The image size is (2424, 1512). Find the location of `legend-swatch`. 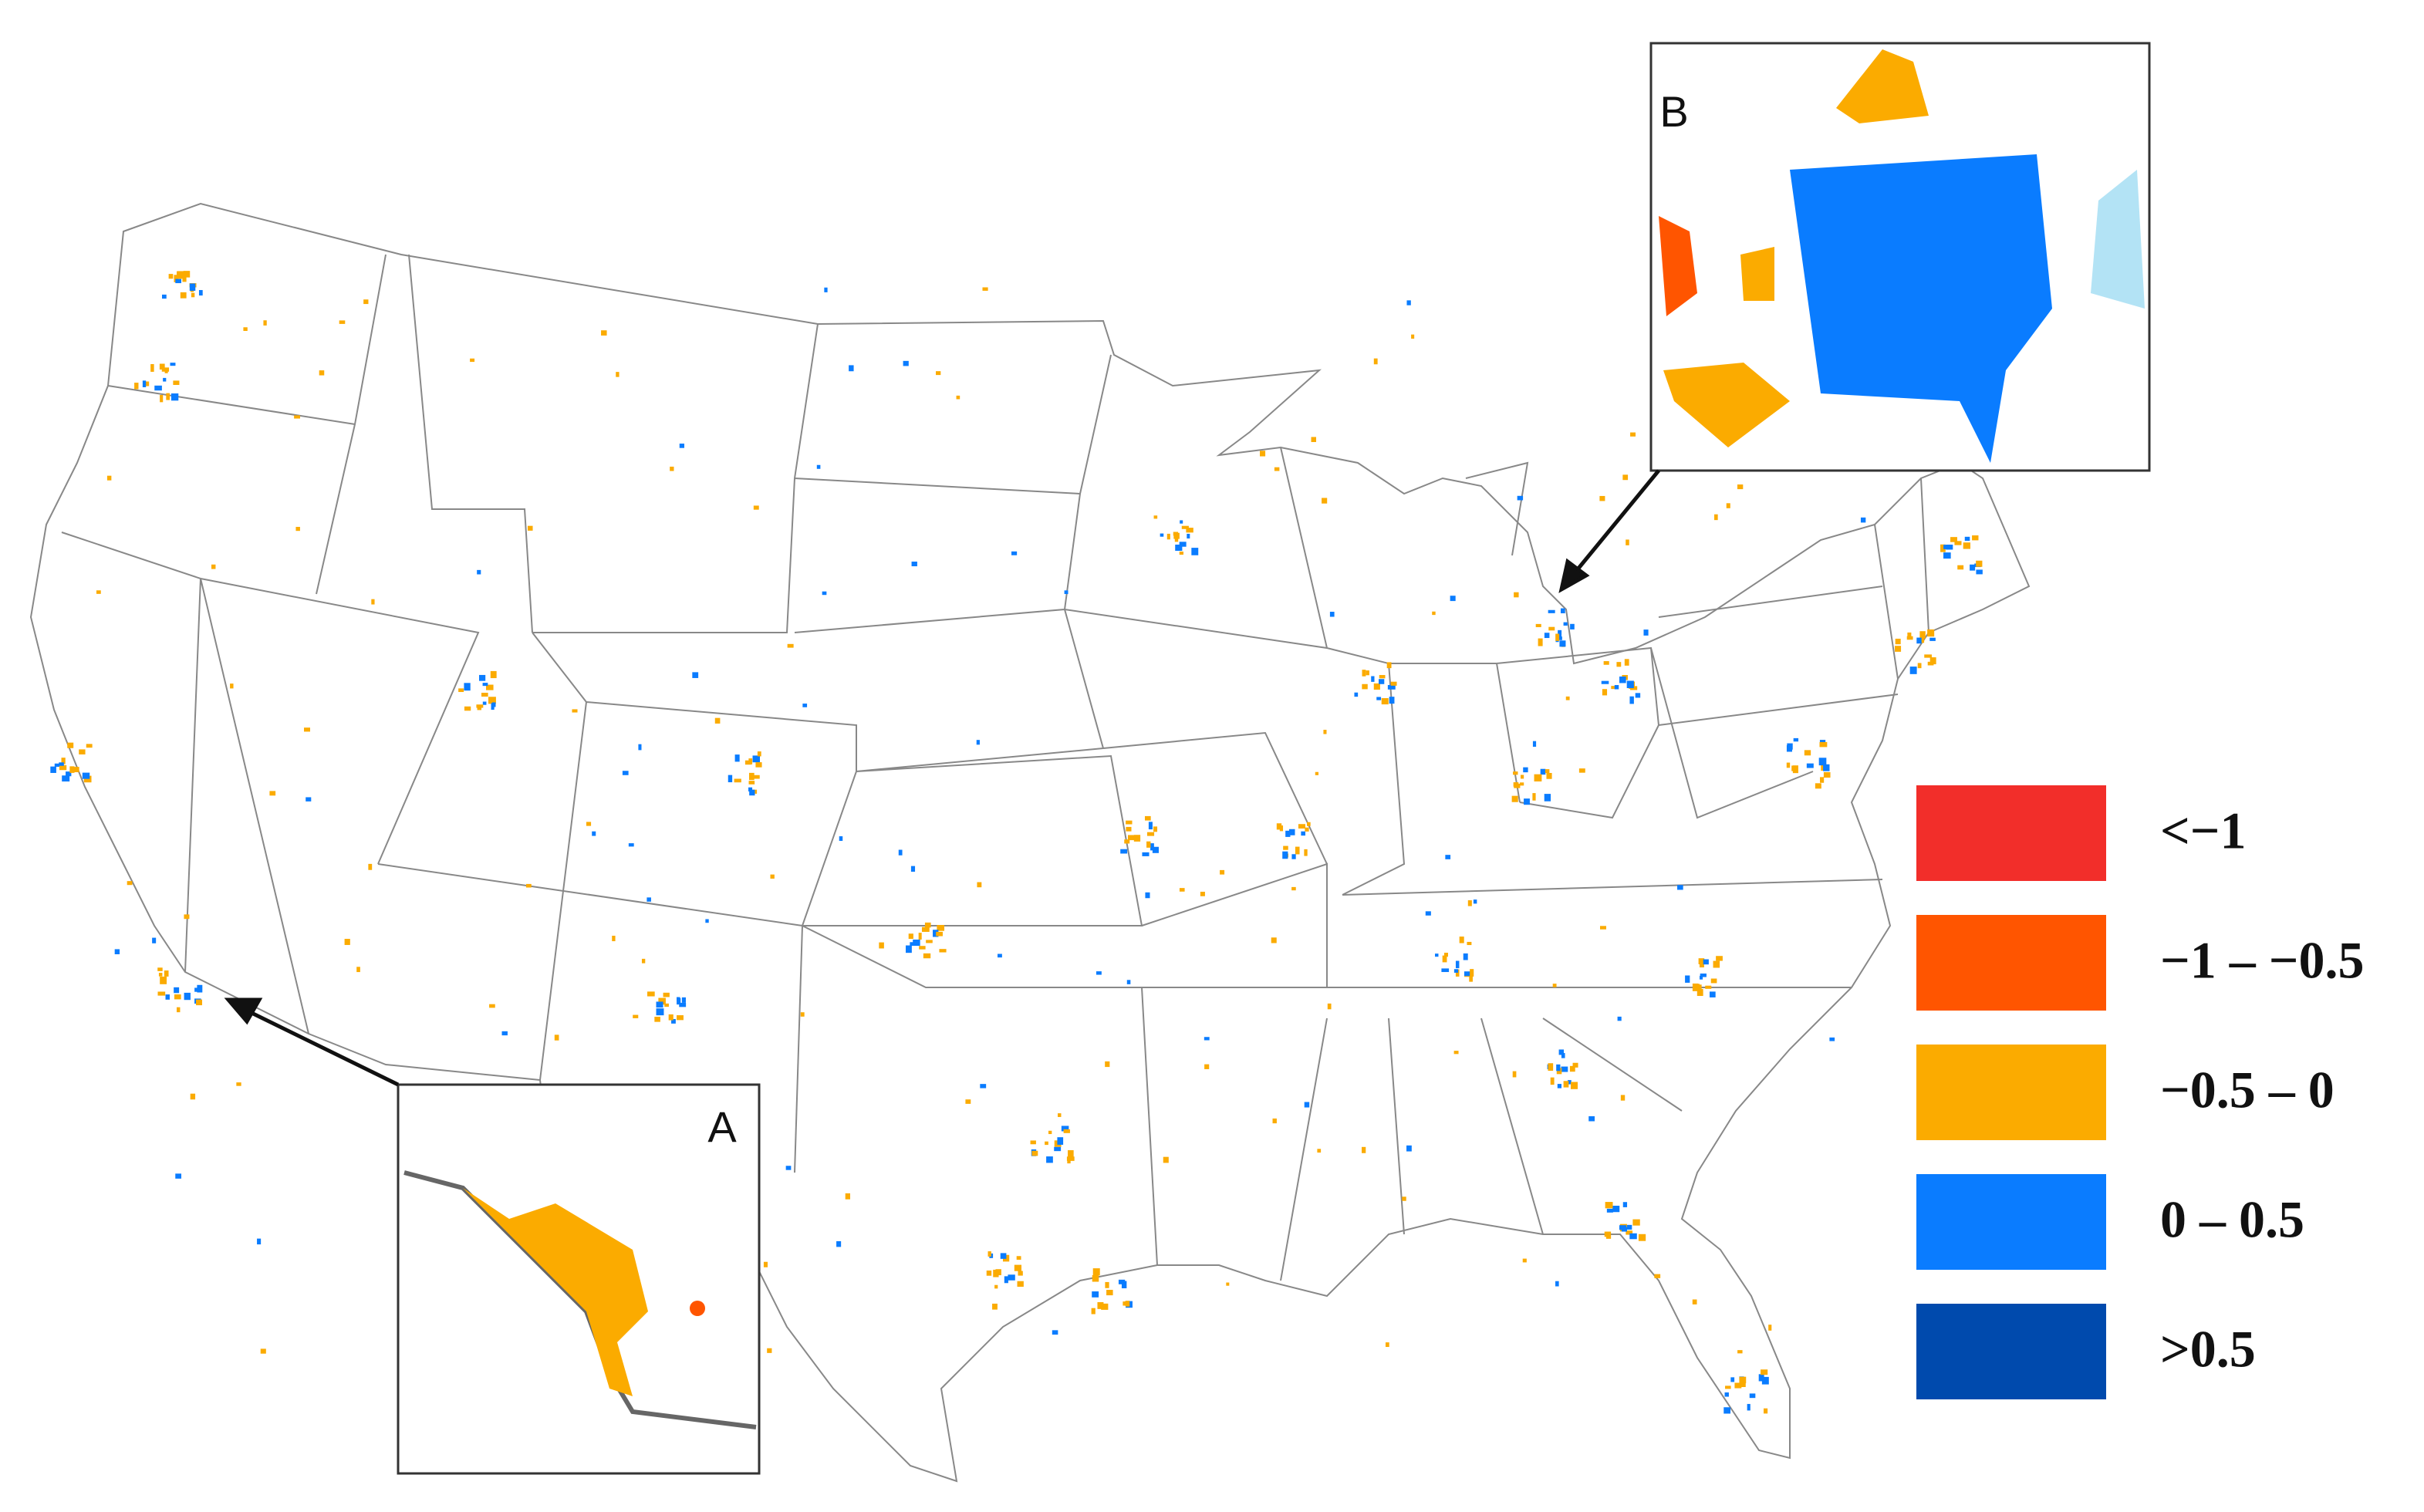

legend-swatch is located at coordinates (2011, 833).